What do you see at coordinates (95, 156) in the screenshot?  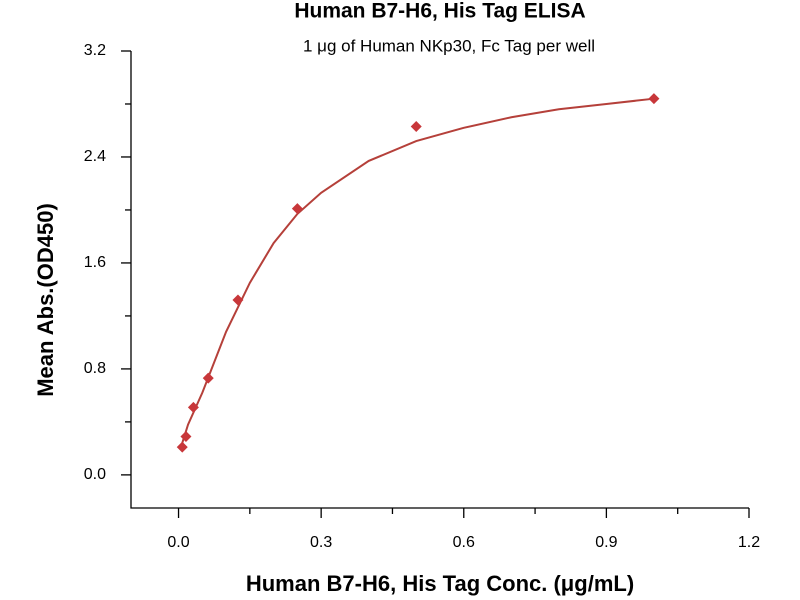 I see `y-tick-label: 2.4` at bounding box center [95, 156].